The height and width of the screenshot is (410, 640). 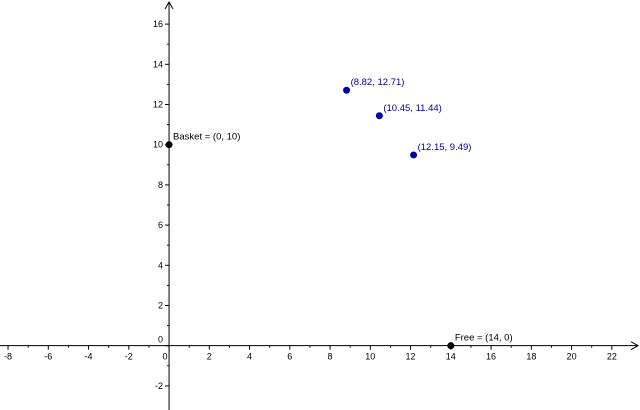 I want to click on x-axis-arrow, so click(x=635, y=346).